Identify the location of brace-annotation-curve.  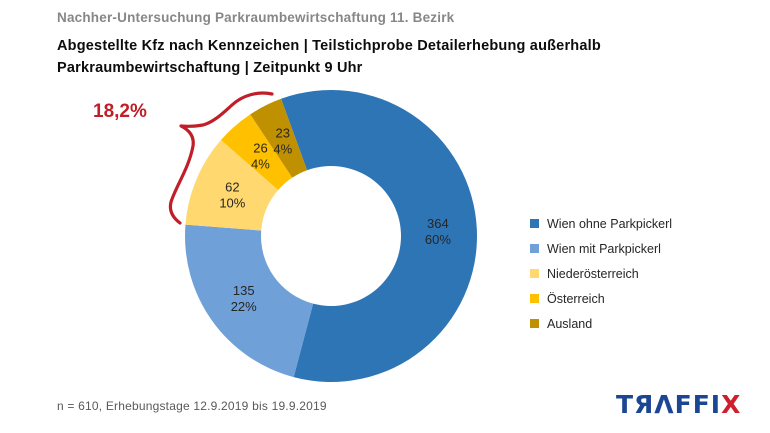
(221, 158).